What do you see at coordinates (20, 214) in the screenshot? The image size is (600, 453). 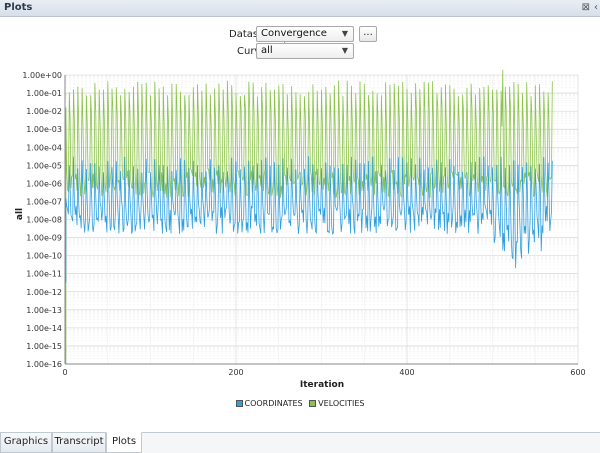 I see `y-axis-label: all` at bounding box center [20, 214].